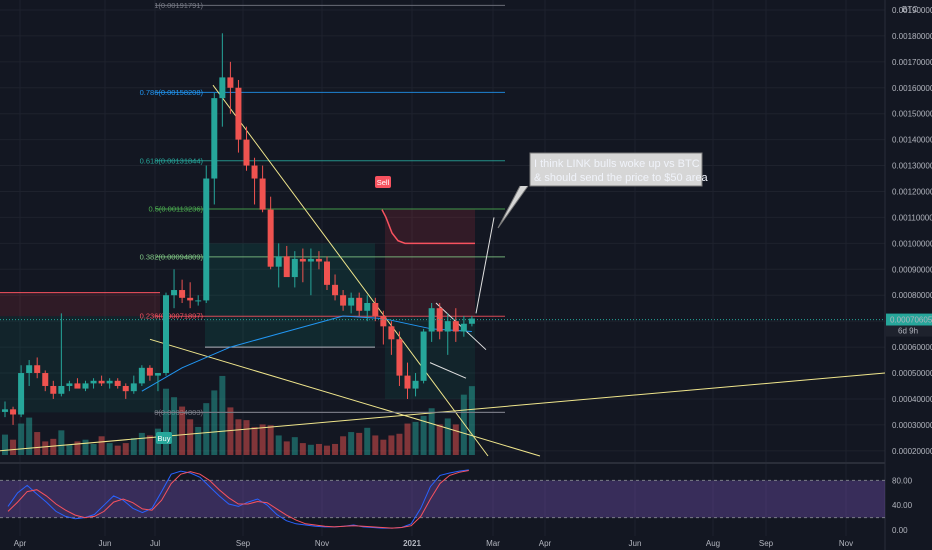 The width and height of the screenshot is (932, 550). I want to click on time-axis: Apr Jun Jul Sep Nov 2021 Mar Apr Jun Aug Sep Nov, so click(433, 543).